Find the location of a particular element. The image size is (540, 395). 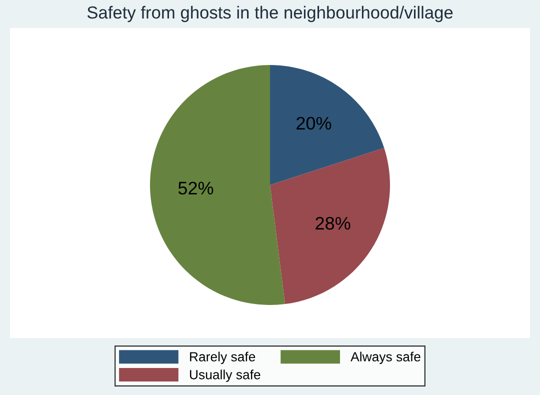

legend-label: Usually safe is located at coordinates (225, 376).